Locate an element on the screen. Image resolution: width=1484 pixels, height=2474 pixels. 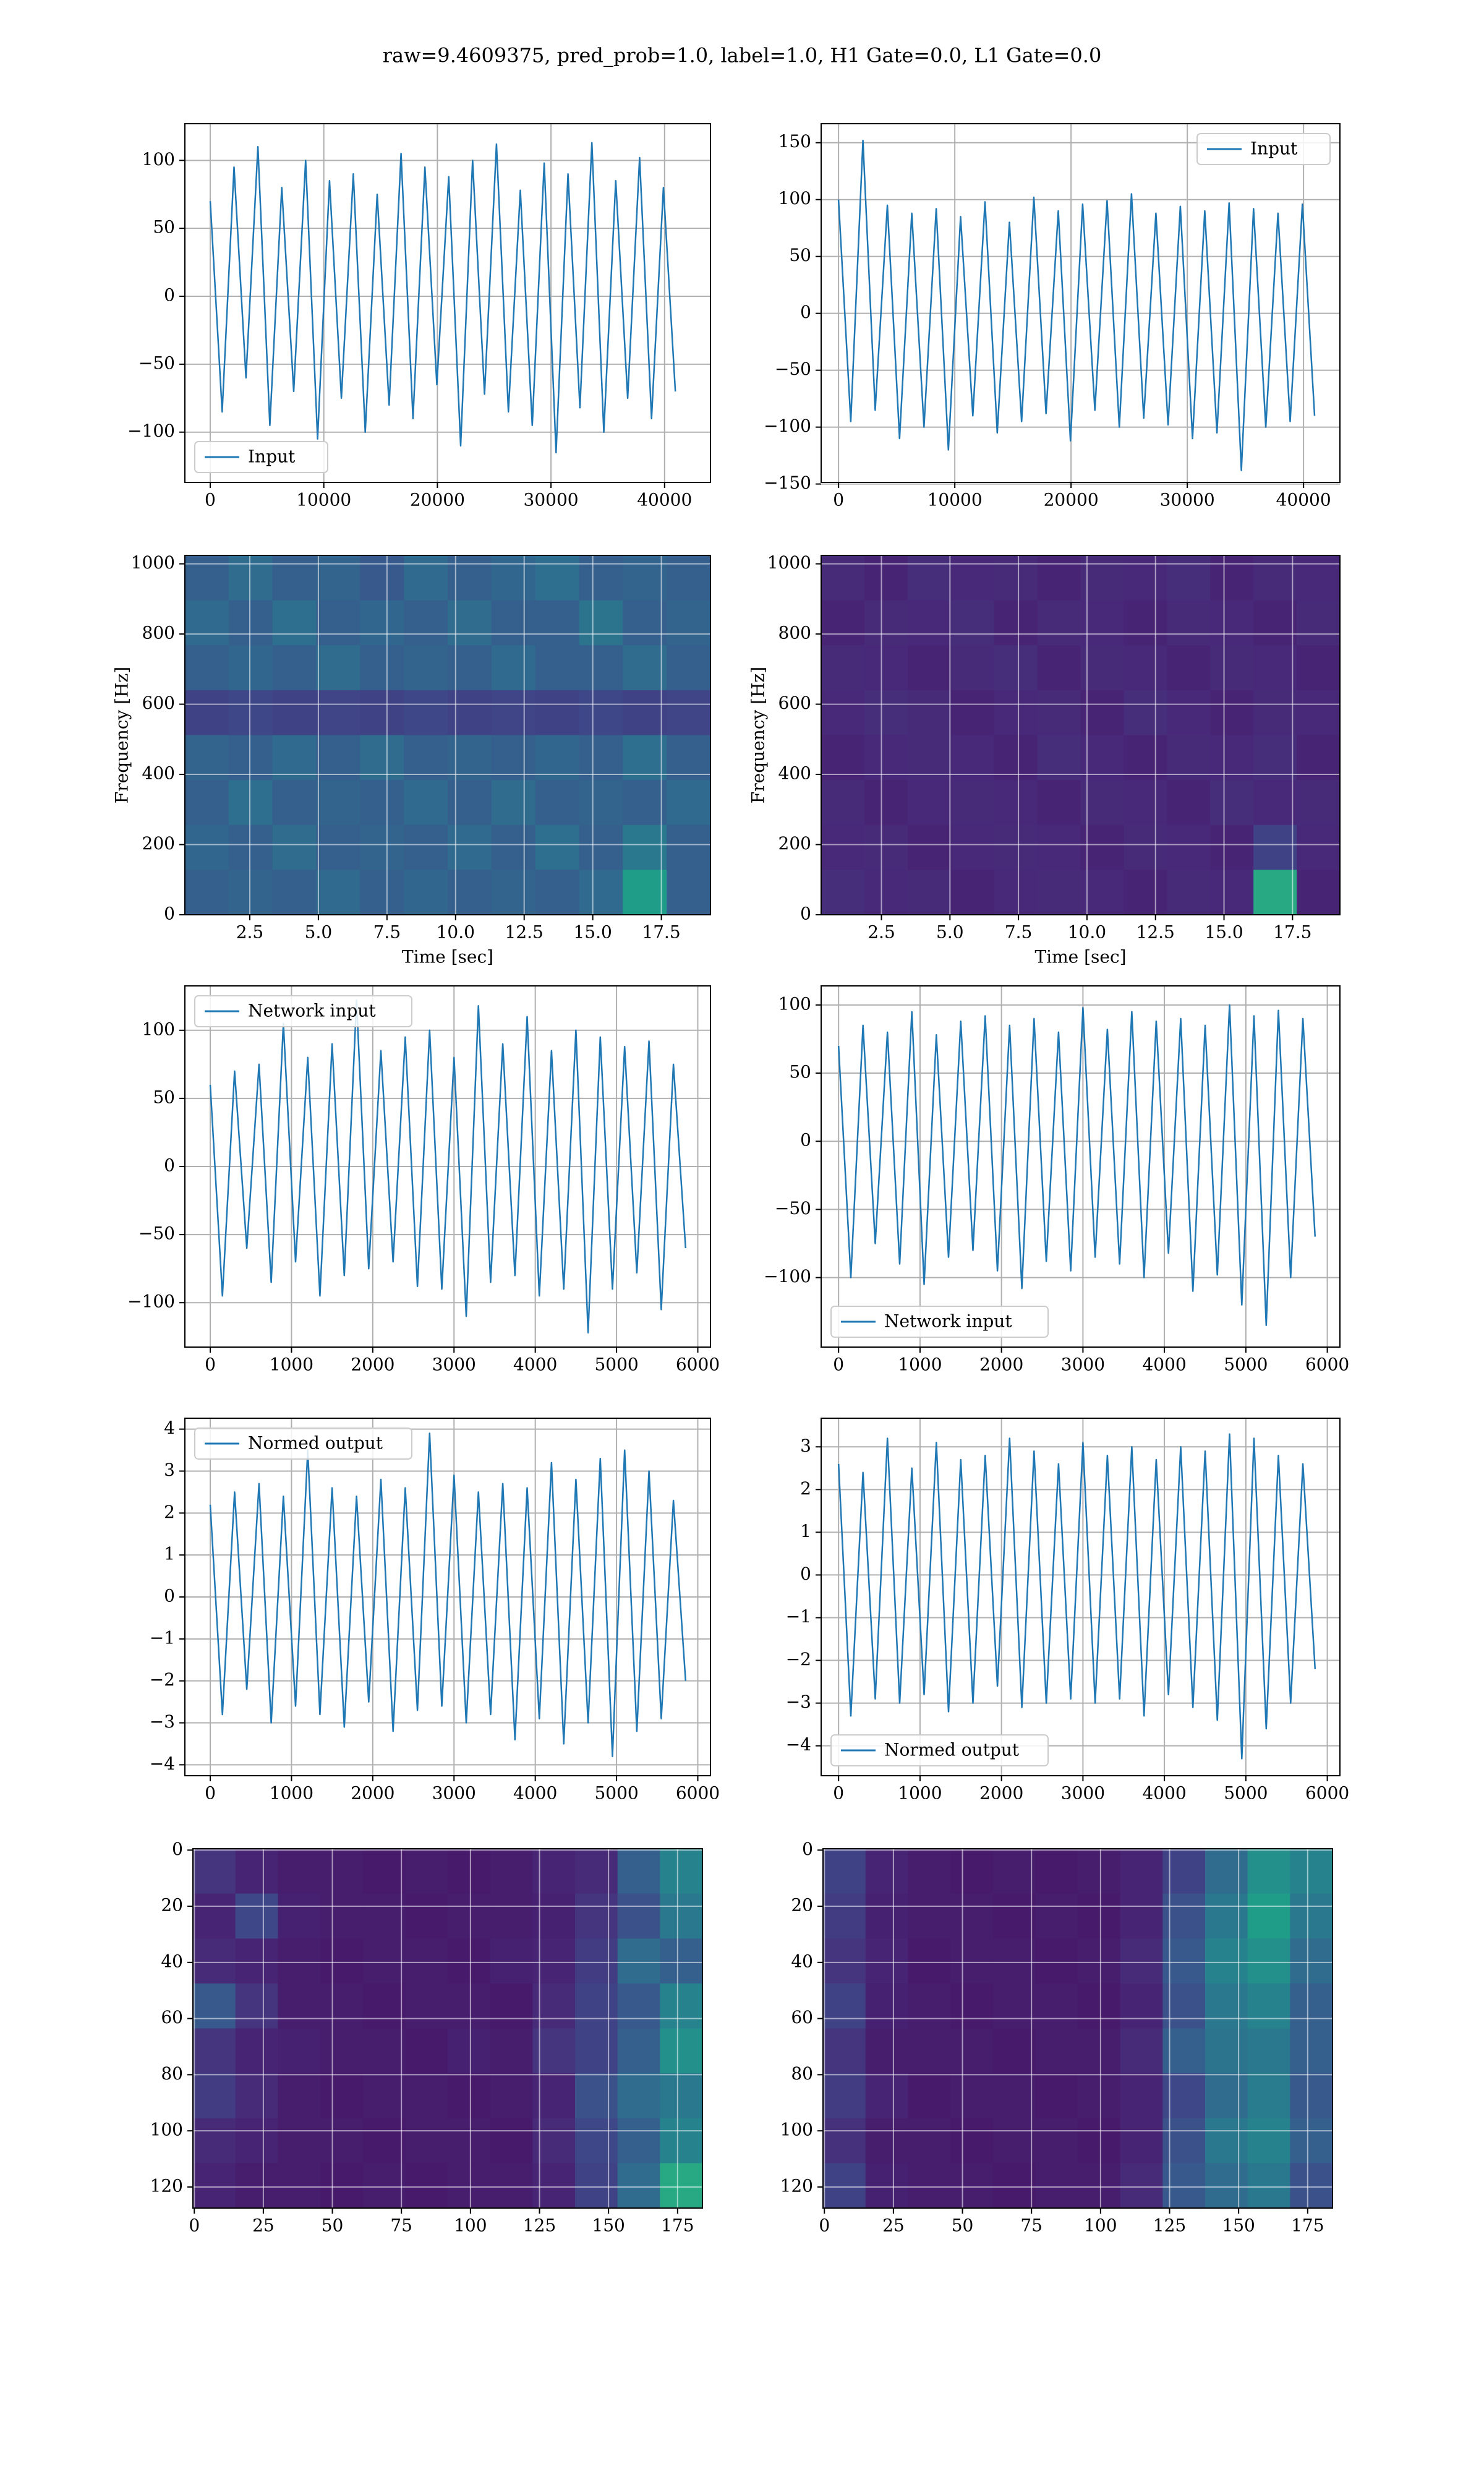
legend-label: Network input is located at coordinates (948, 1321).